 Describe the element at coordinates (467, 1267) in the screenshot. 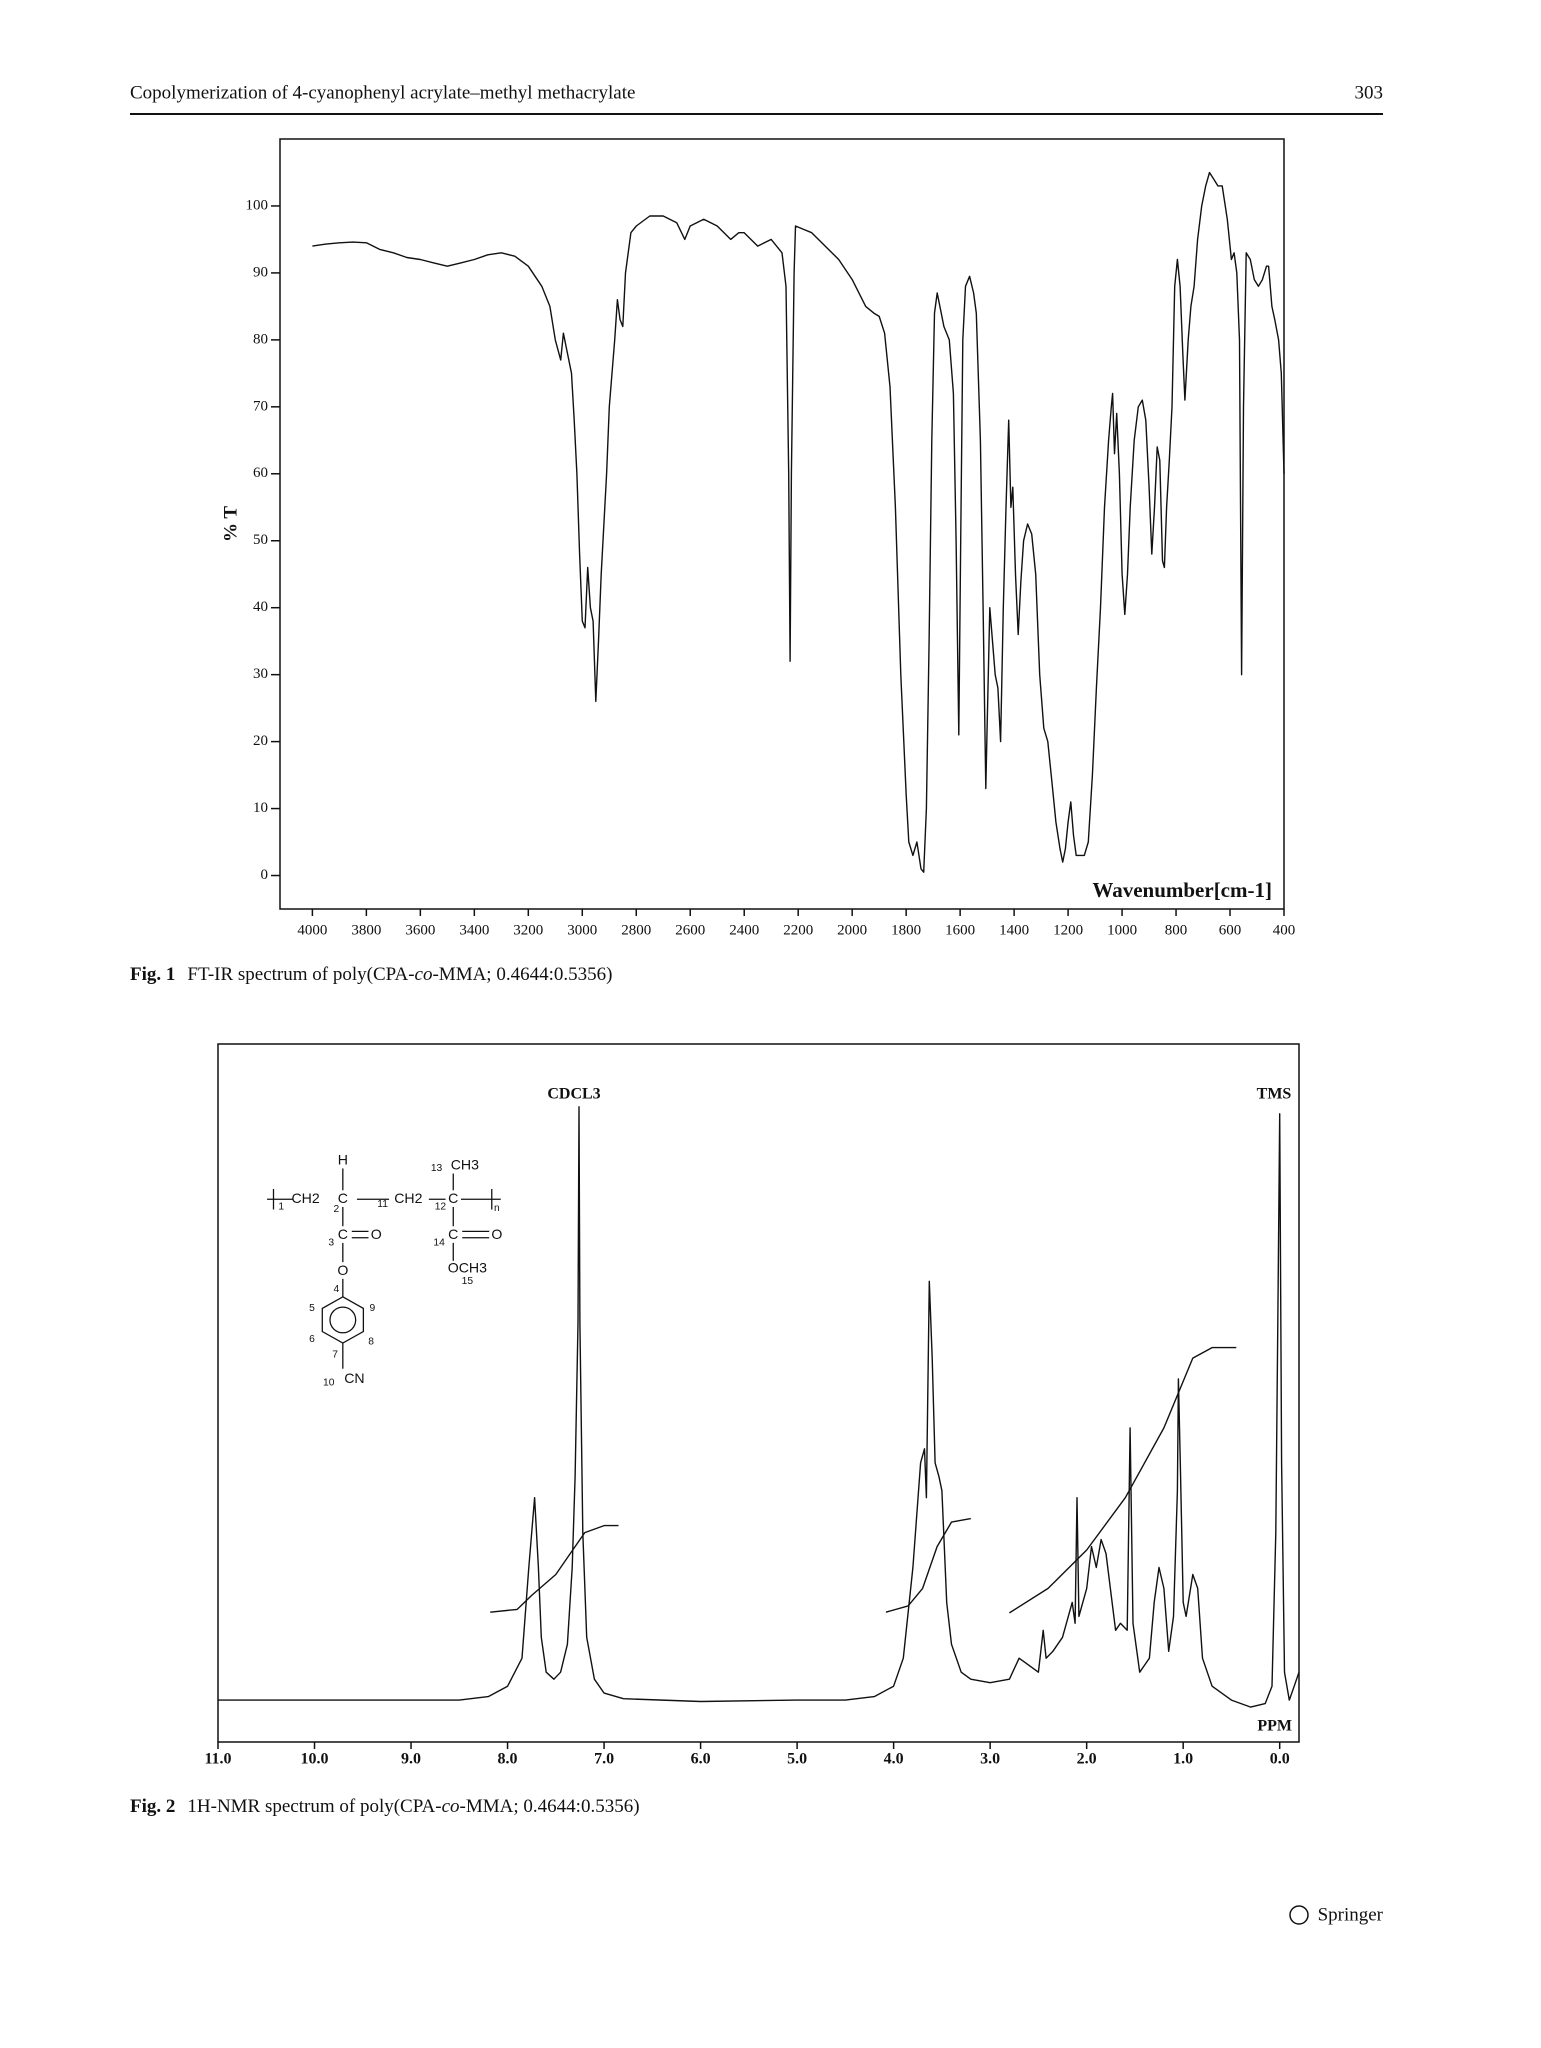

I see `atom-label: OCH3` at that location.